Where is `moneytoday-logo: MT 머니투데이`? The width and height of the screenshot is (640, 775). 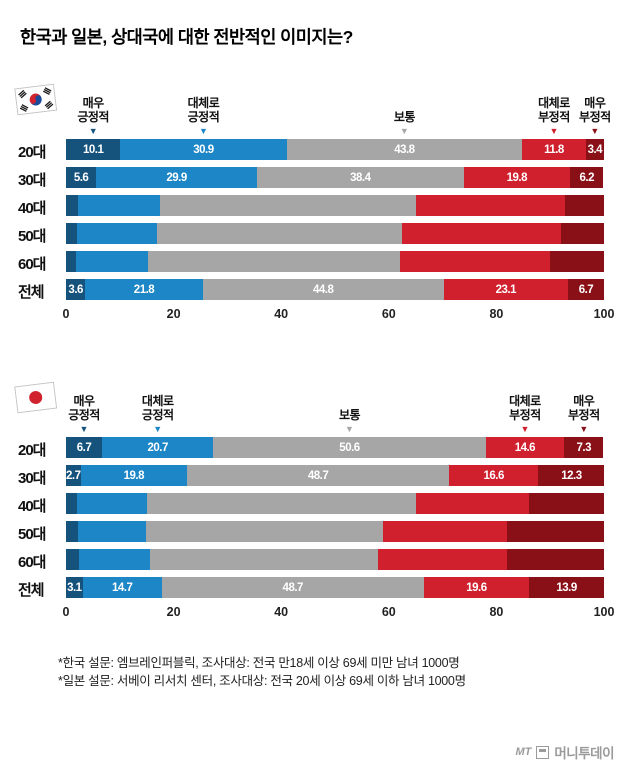
moneytoday-logo: MT 머니투데이 is located at coordinates (564, 752).